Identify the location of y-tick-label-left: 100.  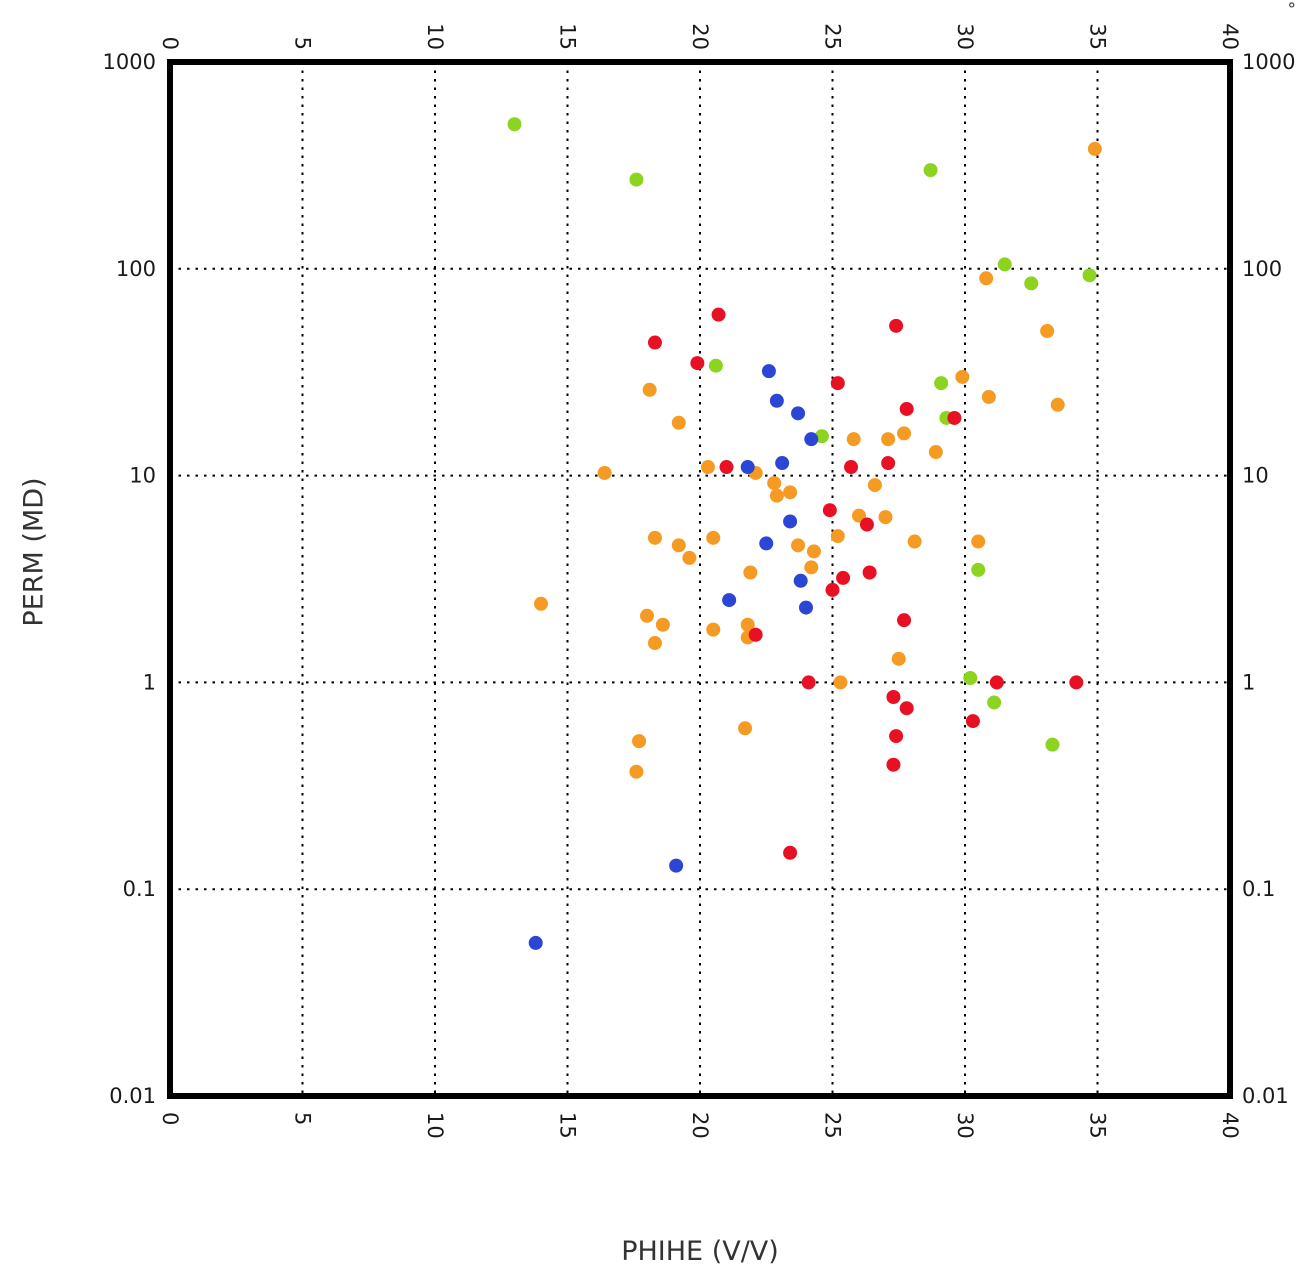
(136, 269).